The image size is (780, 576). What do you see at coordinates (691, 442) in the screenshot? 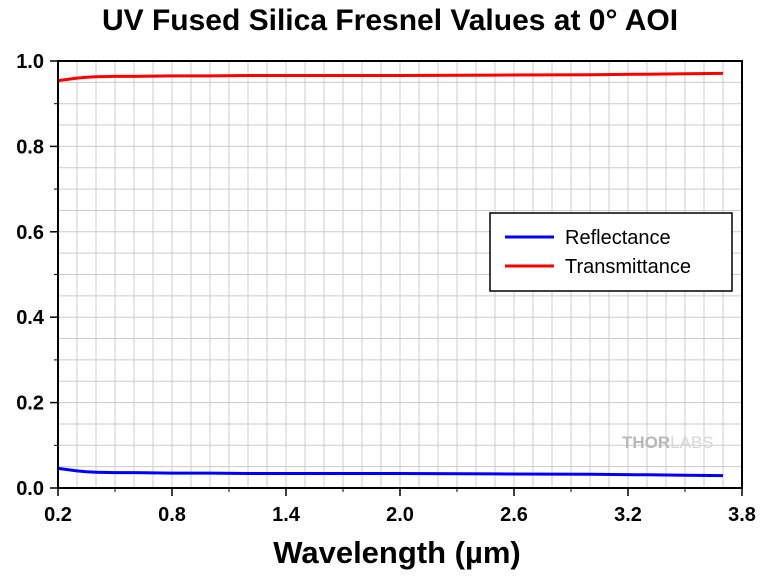
I see `watermark-labs: LABS` at bounding box center [691, 442].